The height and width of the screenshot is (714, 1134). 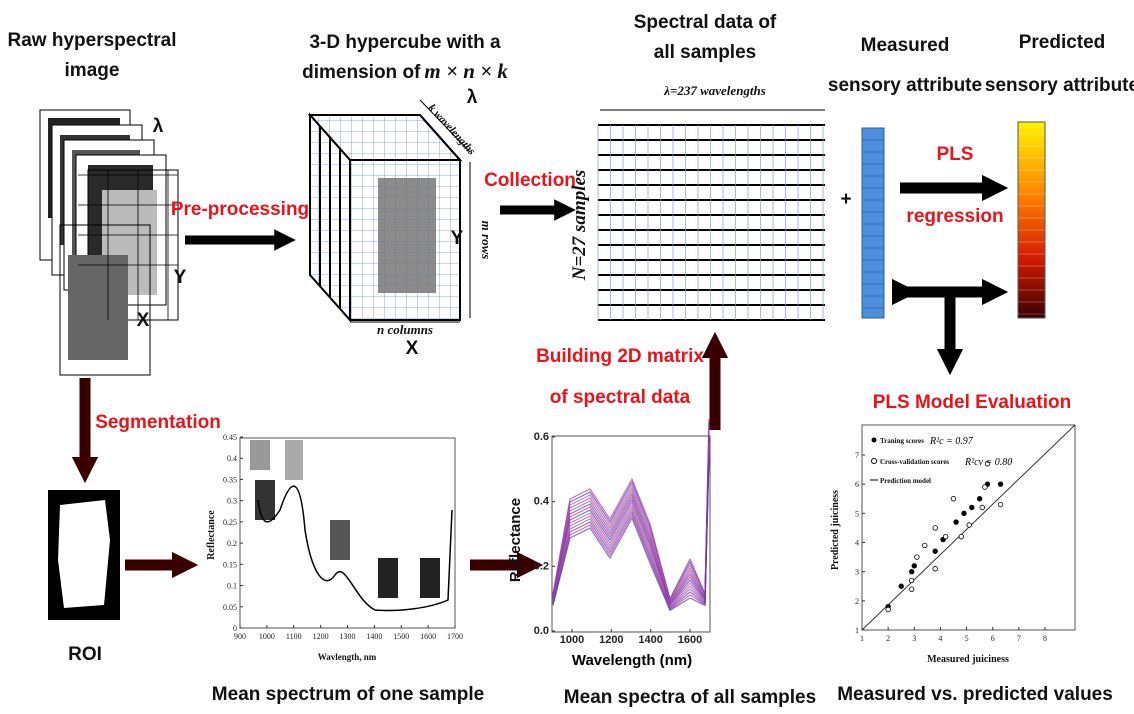 What do you see at coordinates (620, 356) in the screenshot?
I see `building-label: Building 2D matrix` at bounding box center [620, 356].